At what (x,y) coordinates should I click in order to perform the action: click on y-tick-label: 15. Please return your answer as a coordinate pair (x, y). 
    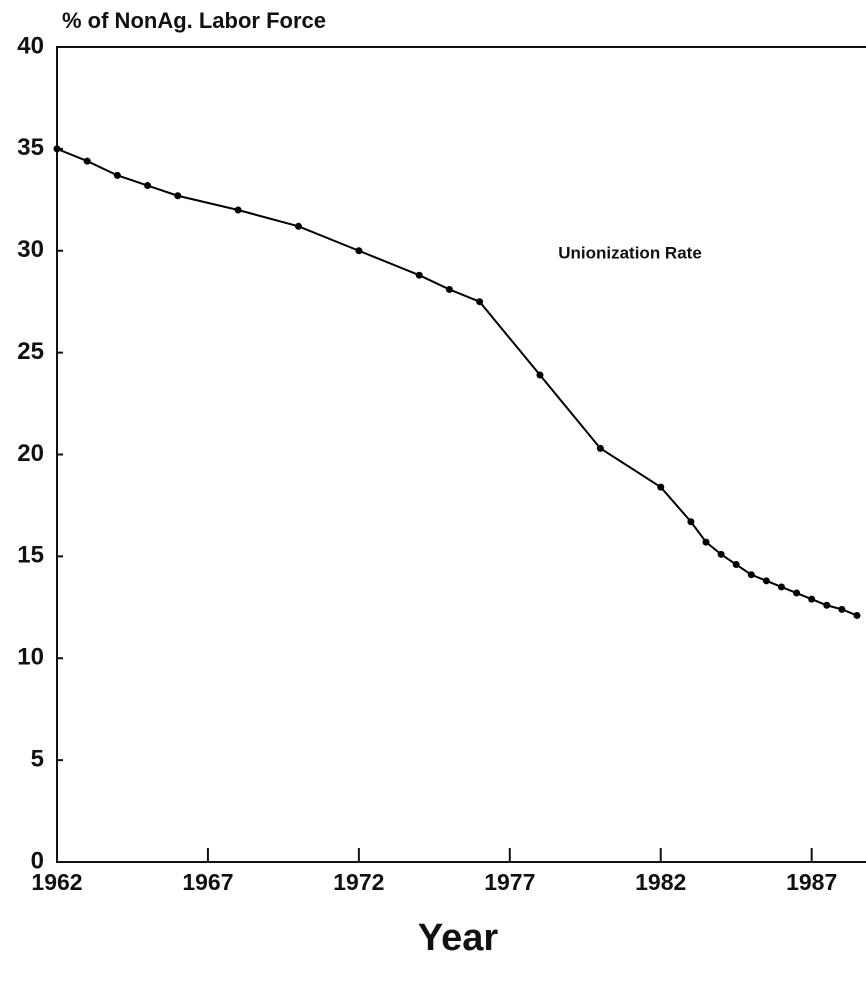
    Looking at the image, I should click on (30, 555).